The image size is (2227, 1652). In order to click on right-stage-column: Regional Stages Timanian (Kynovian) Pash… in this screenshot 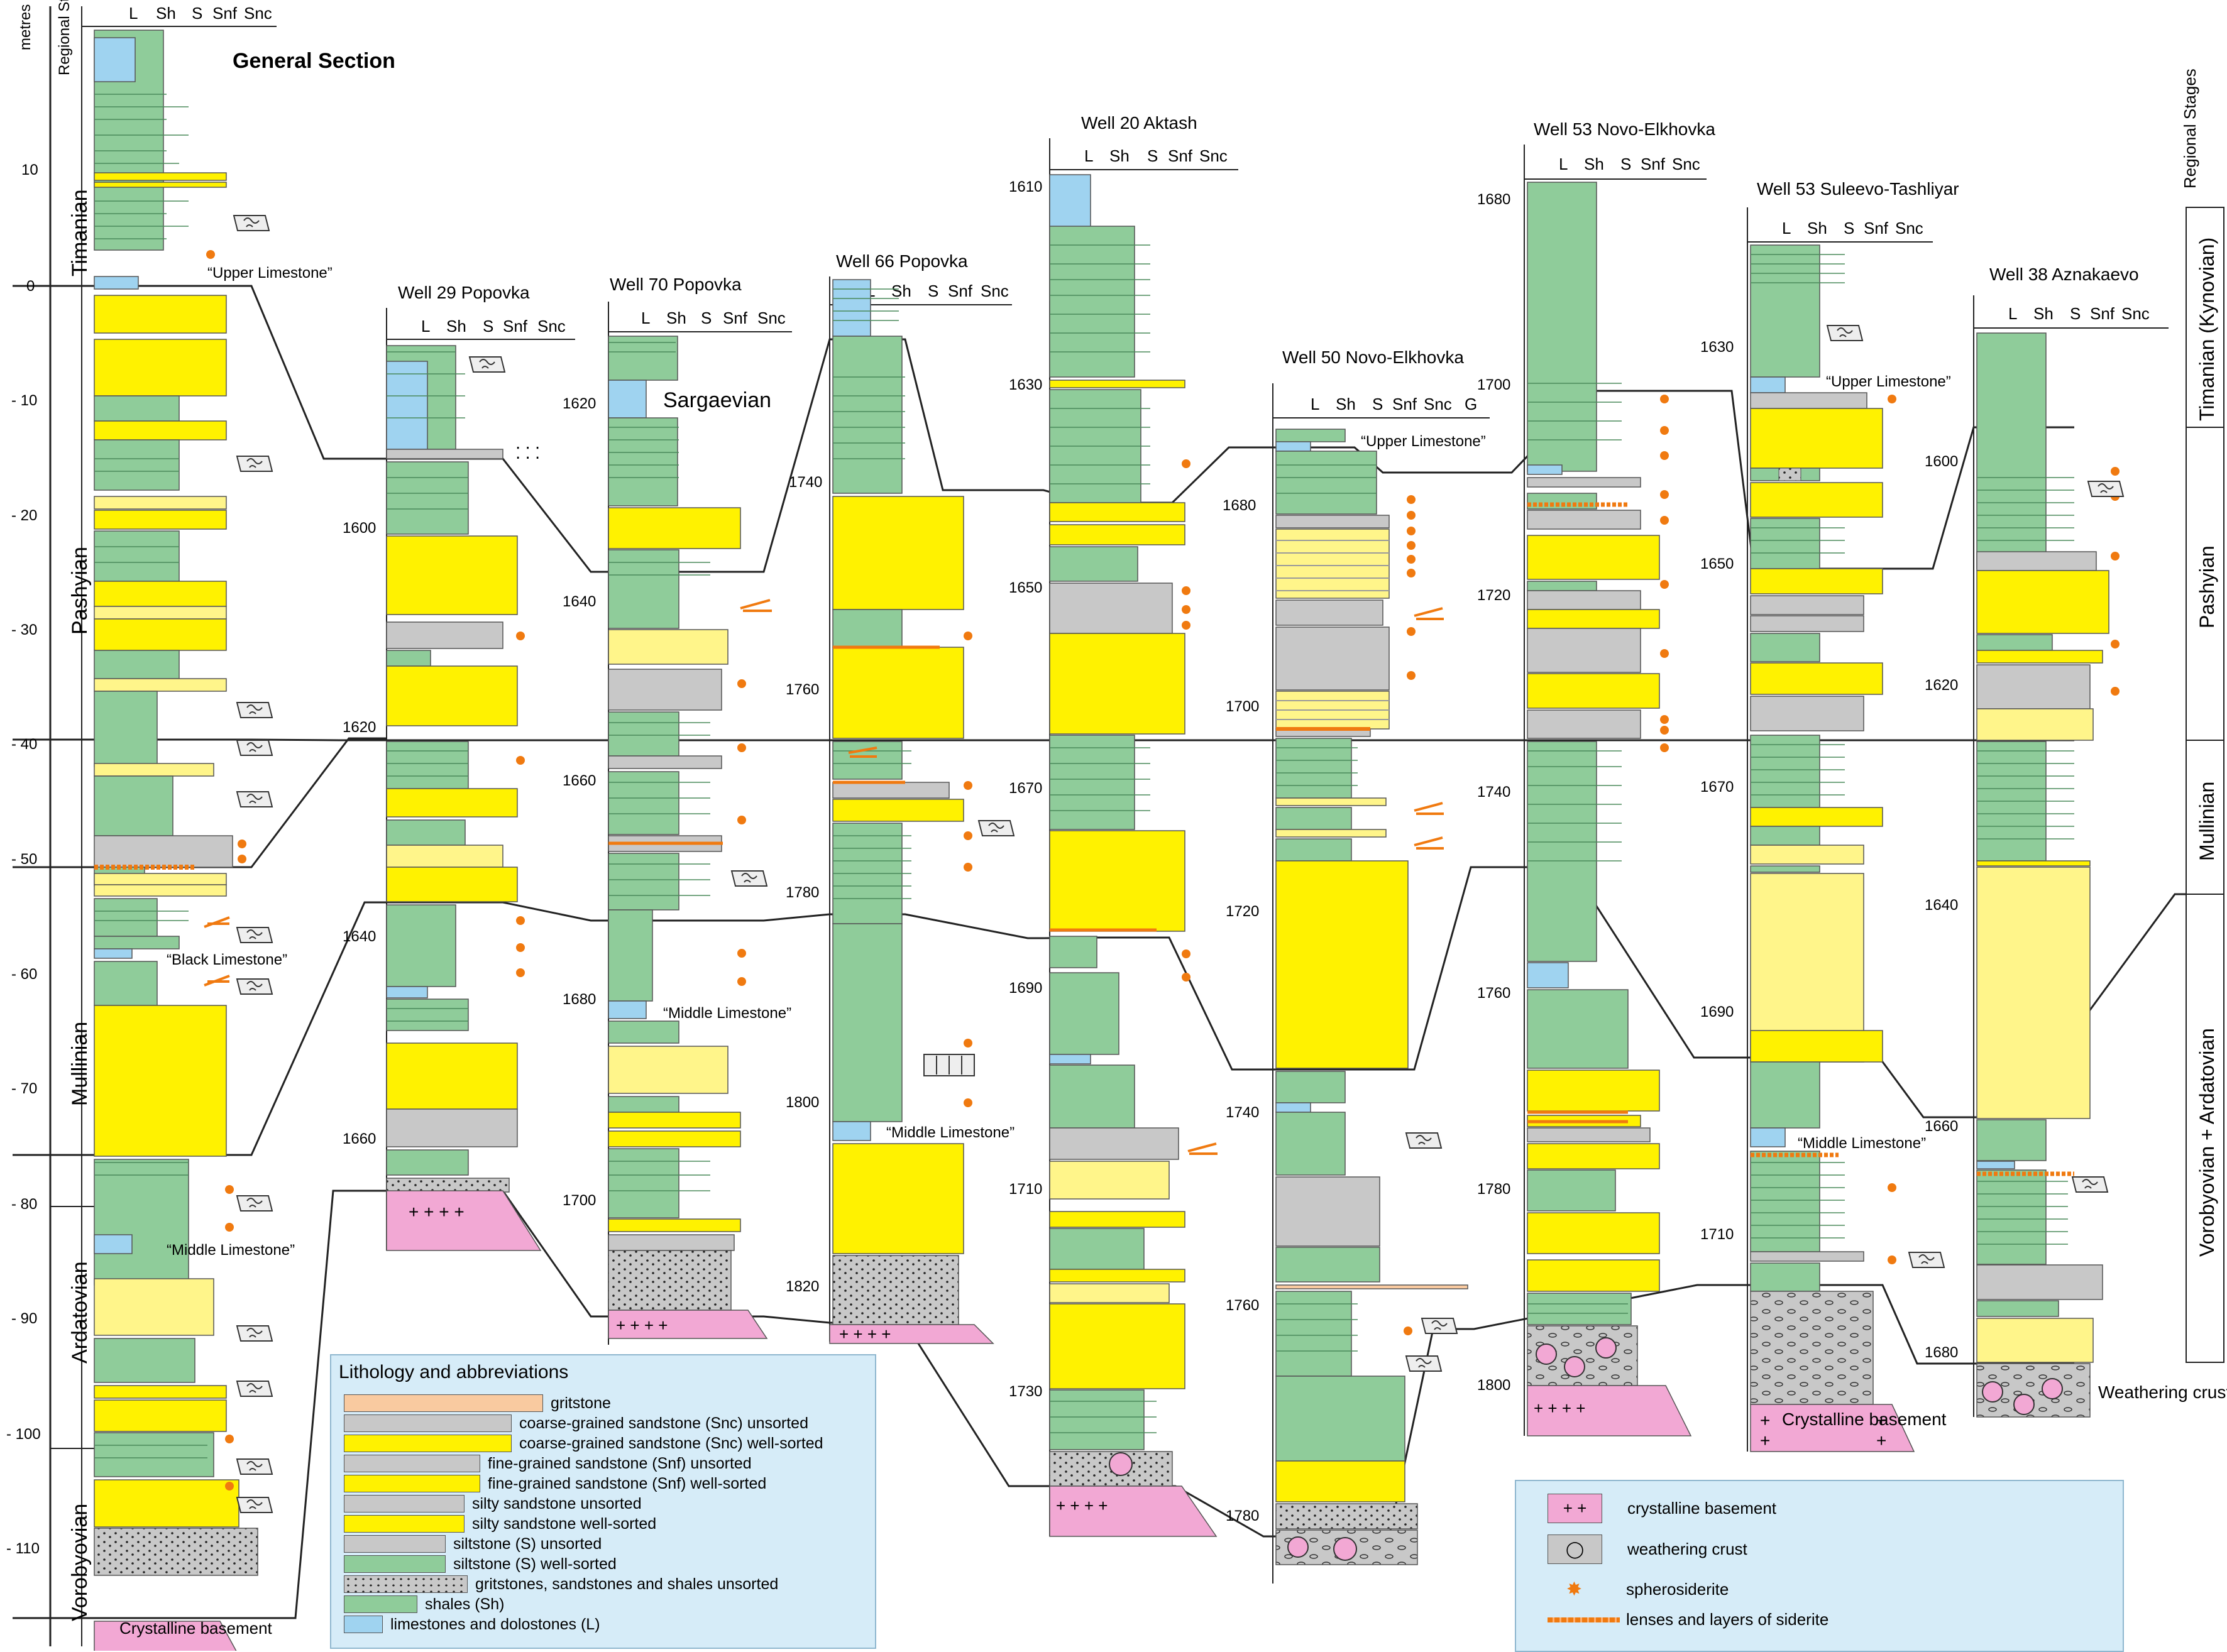, I will do `click(2202, 715)`.